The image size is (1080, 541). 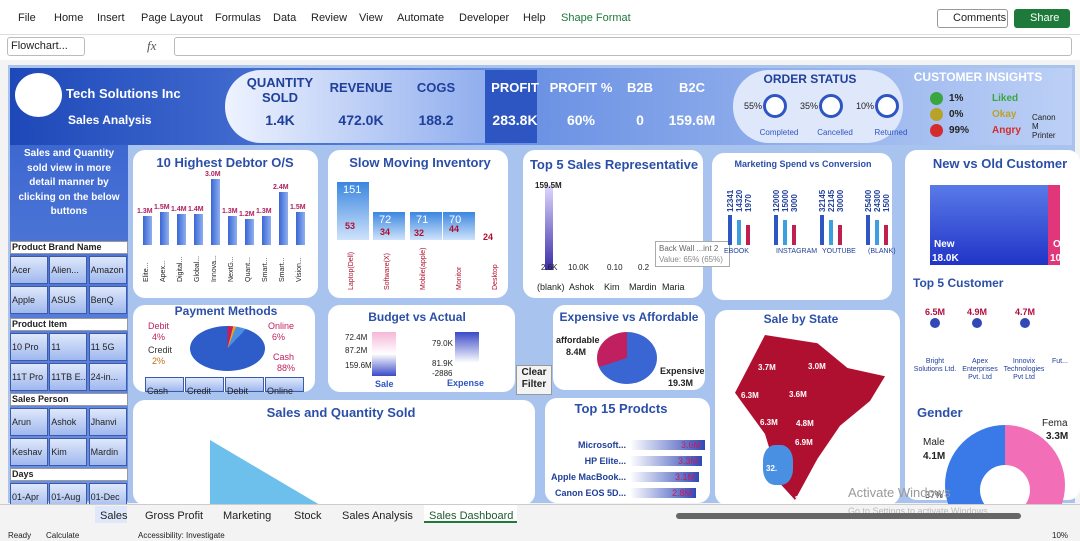 What do you see at coordinates (107, 270) in the screenshot?
I see `slicer-item: Amazon` at bounding box center [107, 270].